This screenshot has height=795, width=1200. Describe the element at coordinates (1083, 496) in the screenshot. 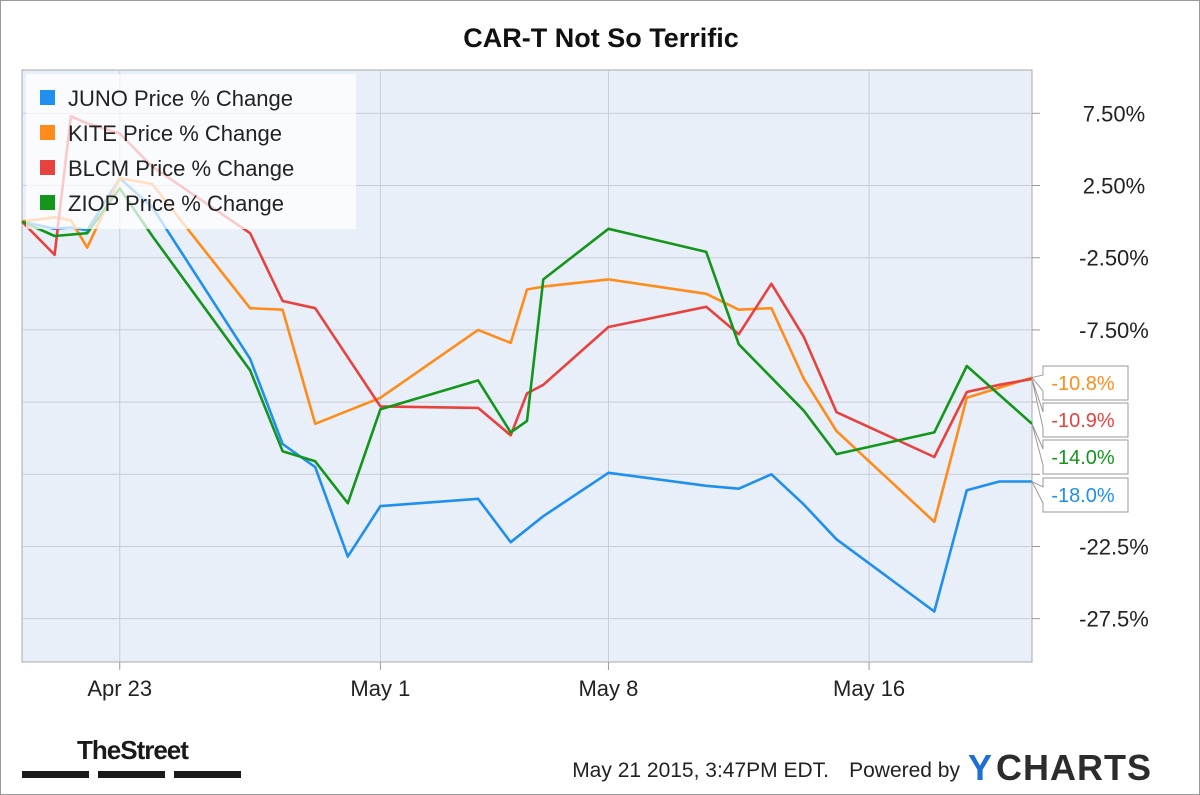

I see `callout-value: -18.0%` at that location.